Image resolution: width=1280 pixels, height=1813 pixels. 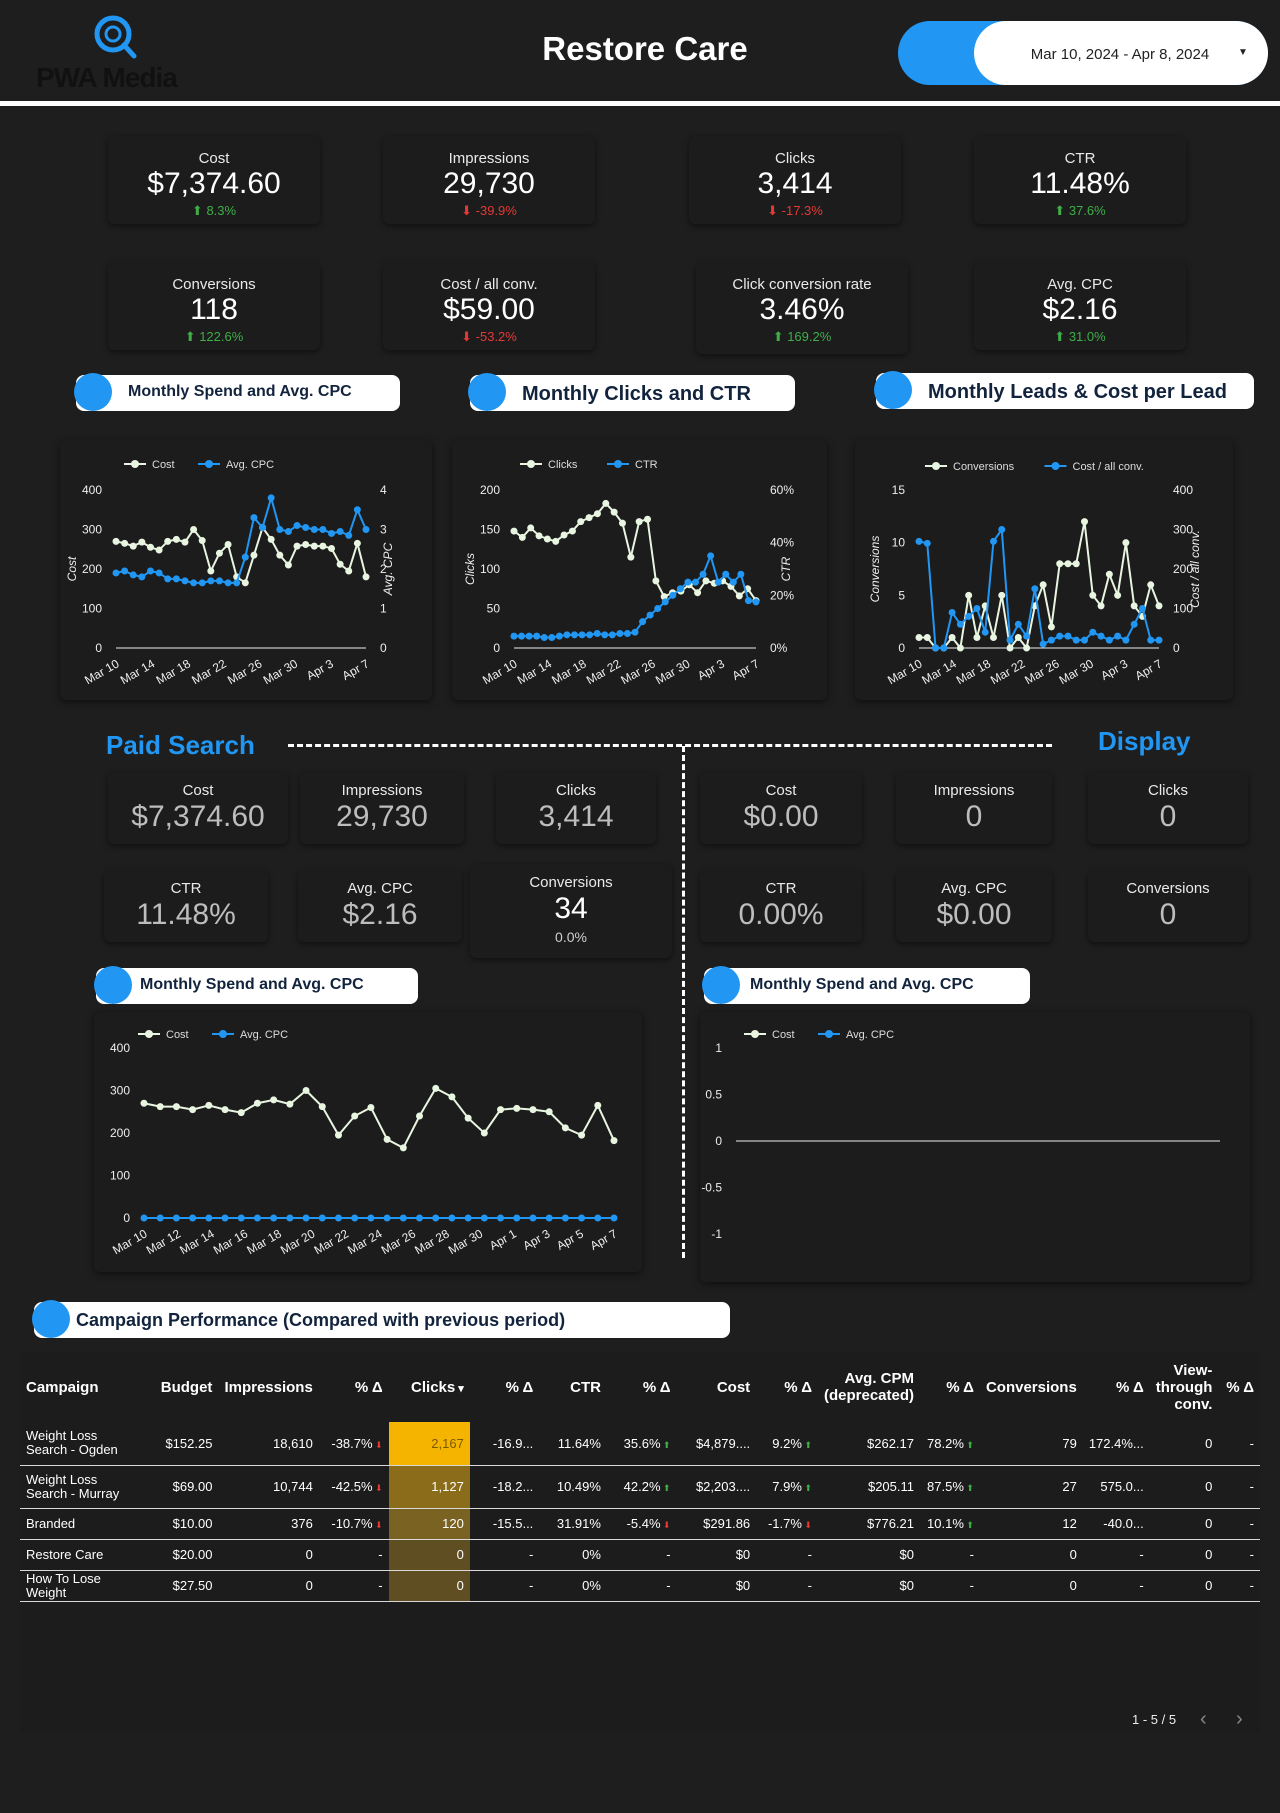 What do you see at coordinates (268, 1524) in the screenshot?
I see `table-cell: 376` at bounding box center [268, 1524].